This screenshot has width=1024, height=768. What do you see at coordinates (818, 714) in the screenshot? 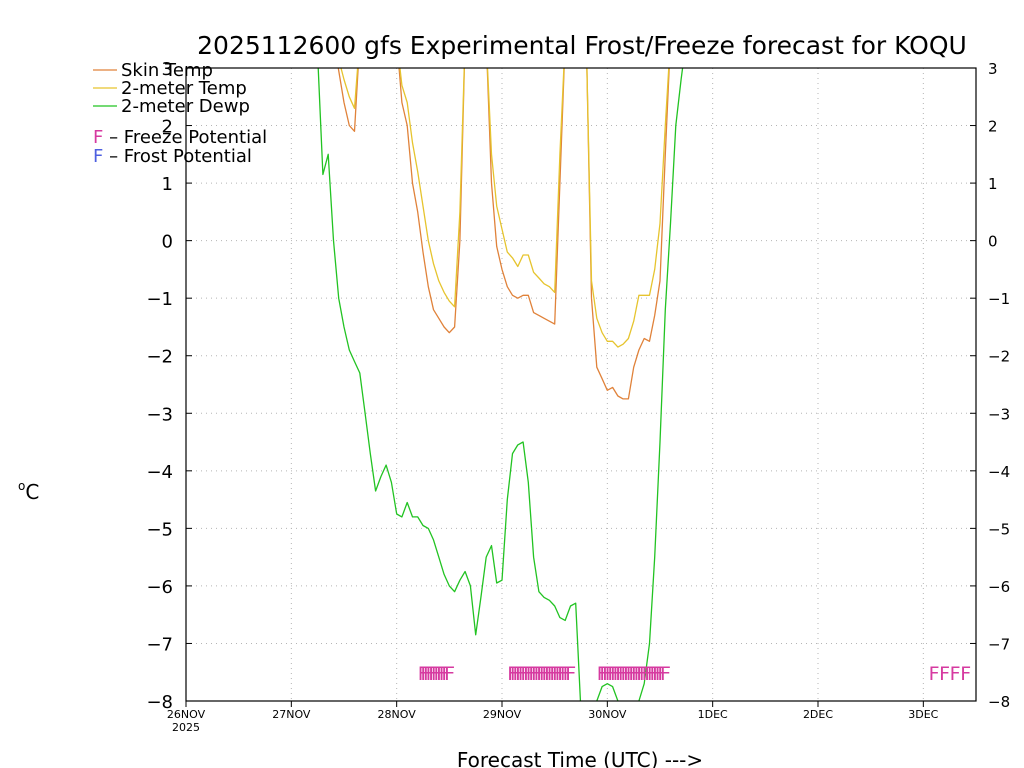
I see `x-tick-label: 2DEC` at bounding box center [818, 714].